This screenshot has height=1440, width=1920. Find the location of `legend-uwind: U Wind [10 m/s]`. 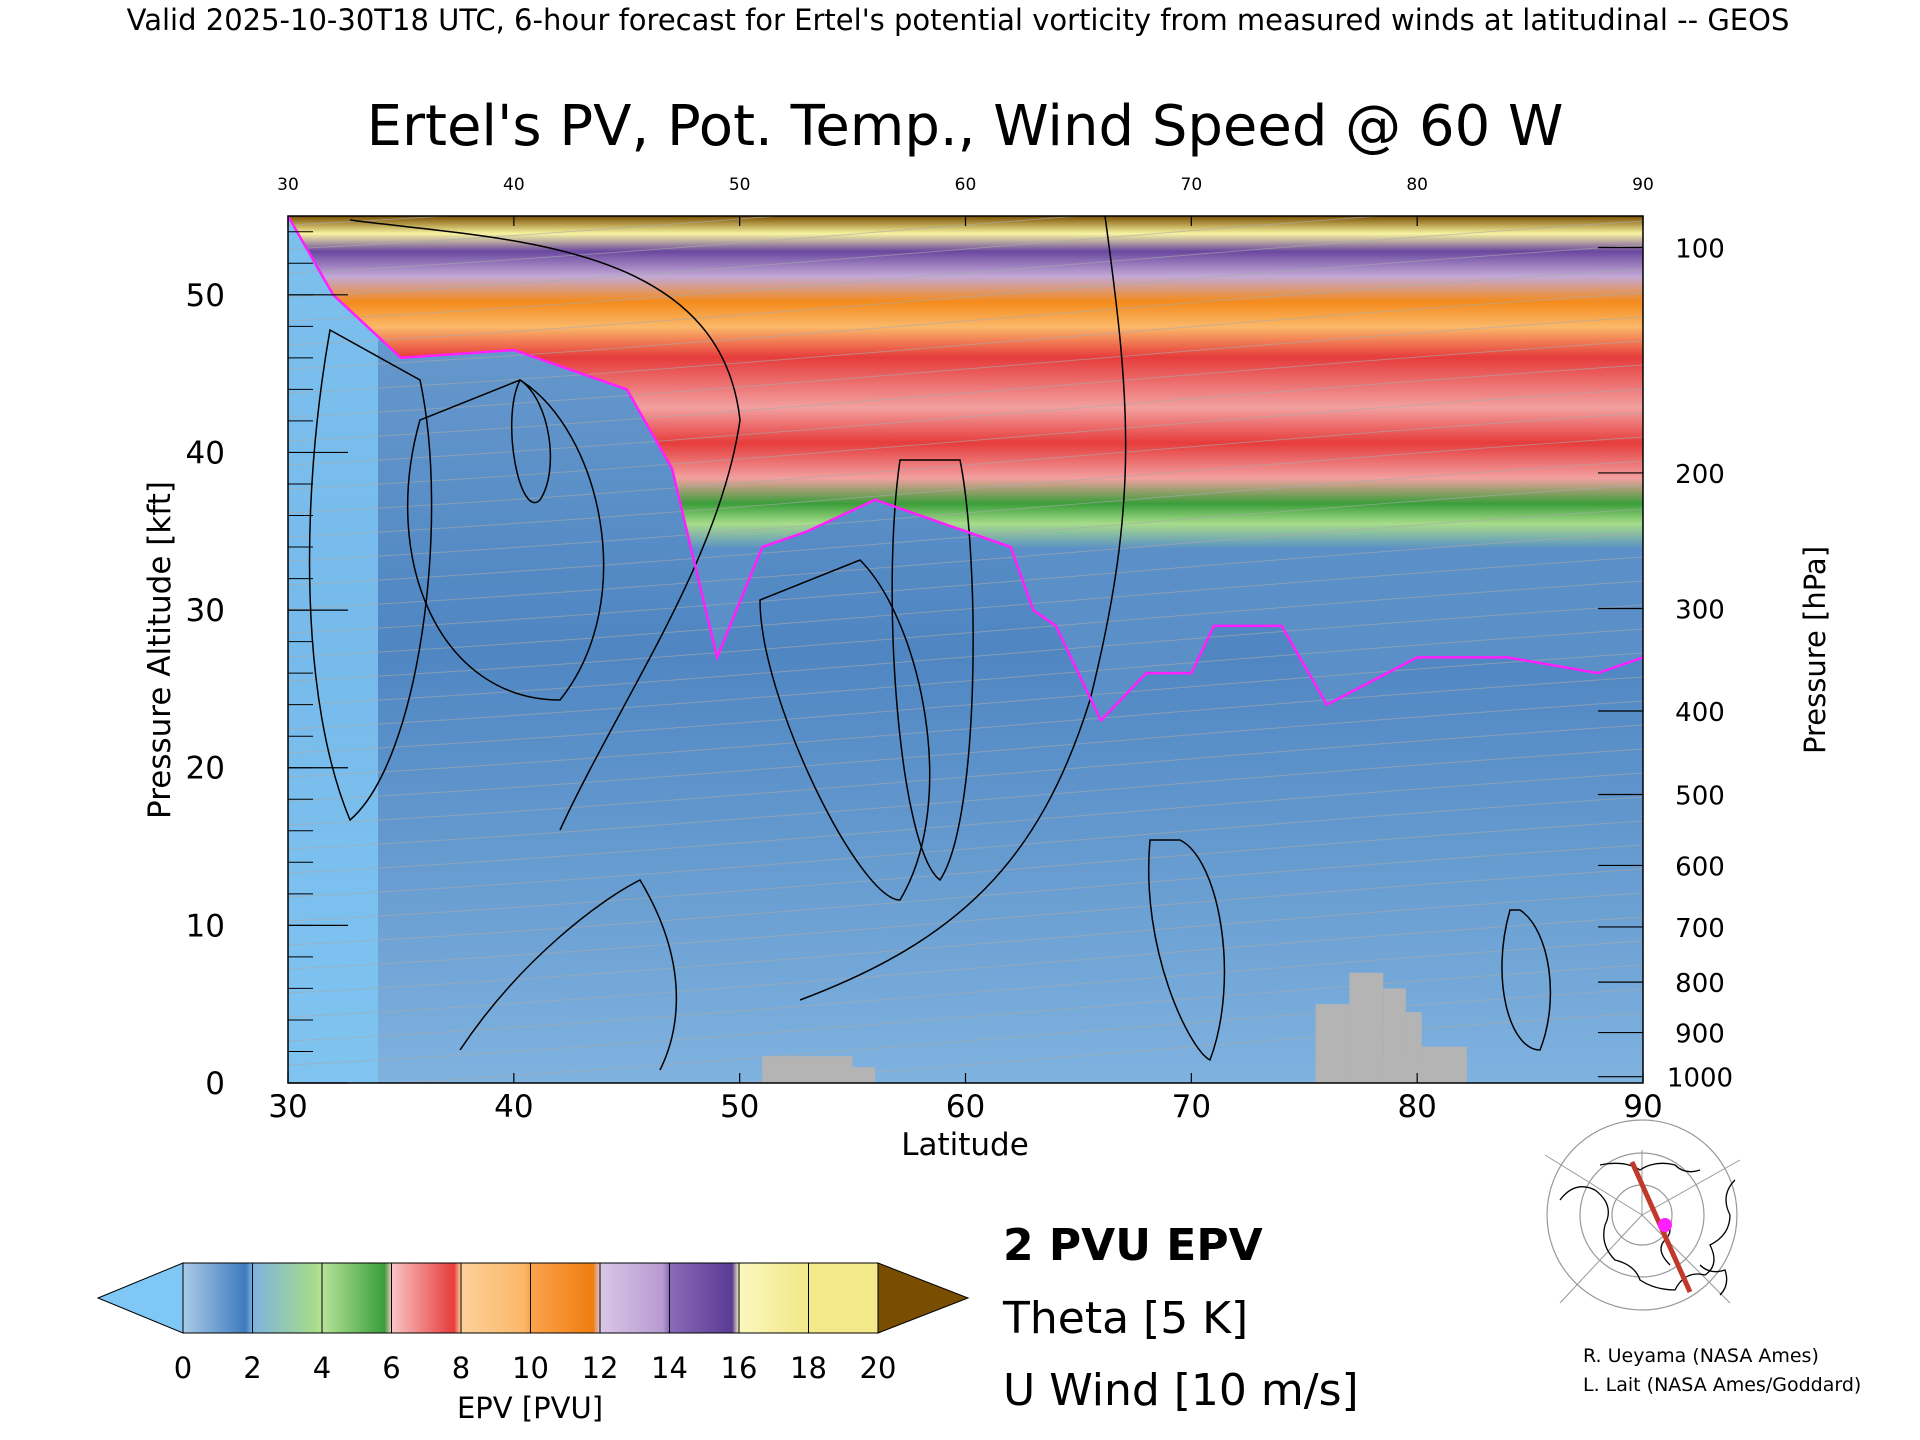

legend-uwind: U Wind [10 m/s] is located at coordinates (1181, 1390).